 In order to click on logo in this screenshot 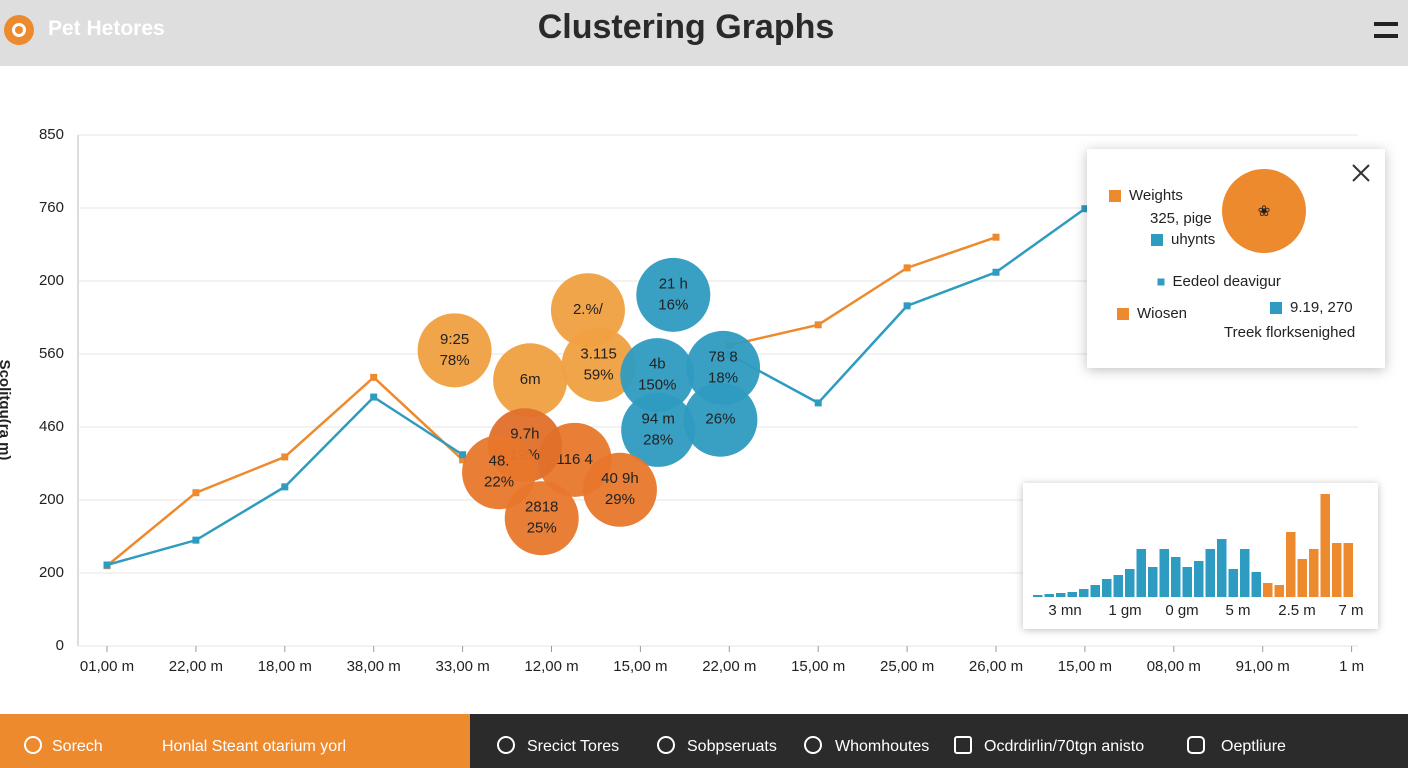, I will do `click(19, 30)`.